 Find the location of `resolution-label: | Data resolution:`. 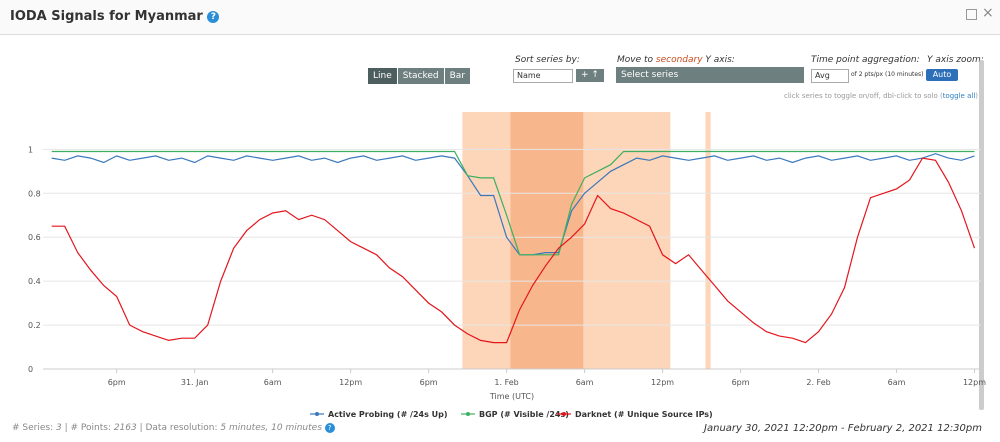

resolution-label: | Data resolution: is located at coordinates (178, 428).